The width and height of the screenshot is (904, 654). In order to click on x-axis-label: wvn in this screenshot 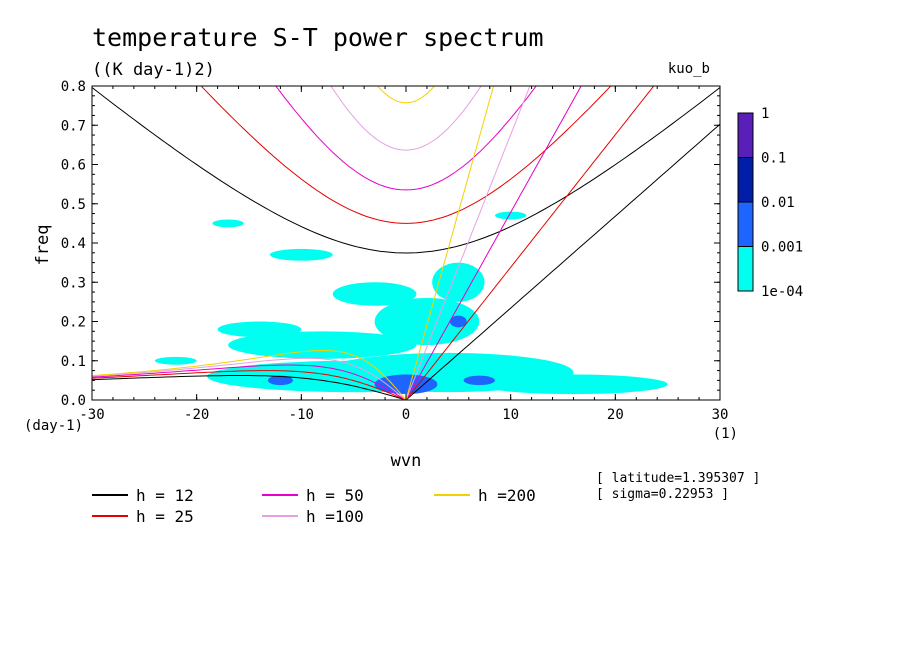, I will do `click(406, 461)`.